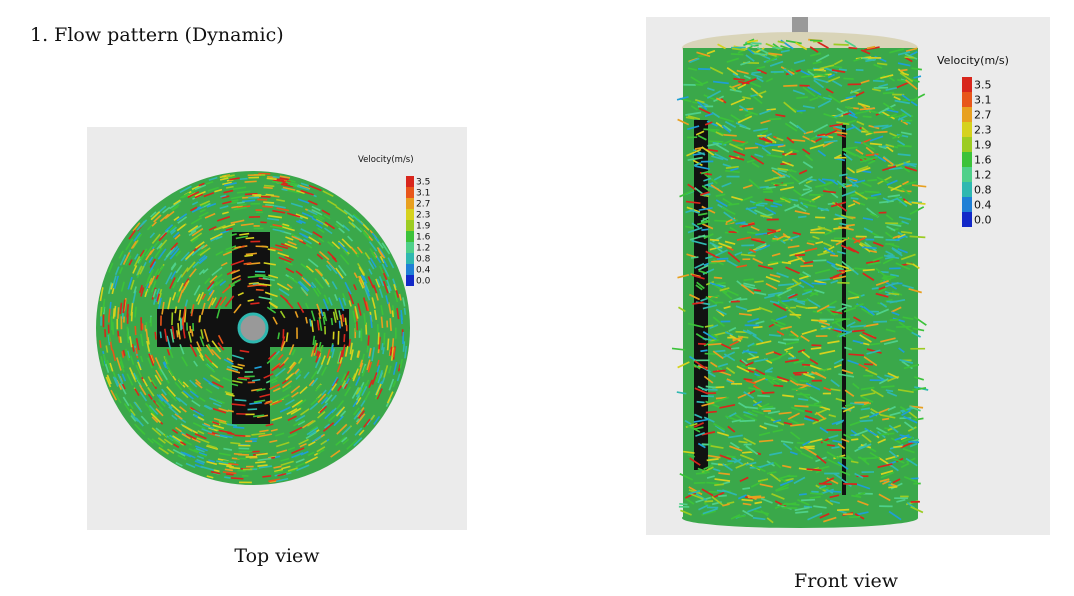 The image size is (1074, 596). Describe the element at coordinates (844, 310) in the screenshot. I see `baffle` at that location.